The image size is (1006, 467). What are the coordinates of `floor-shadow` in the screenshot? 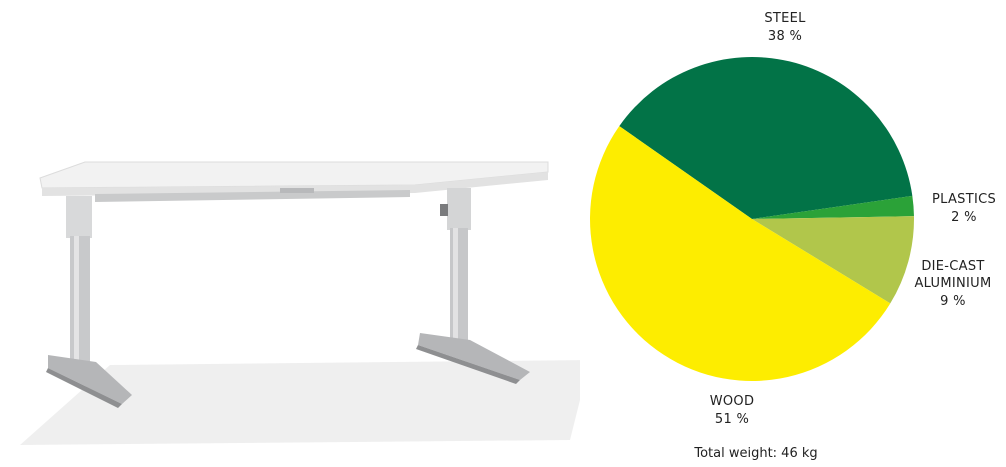 It's located at (300, 402).